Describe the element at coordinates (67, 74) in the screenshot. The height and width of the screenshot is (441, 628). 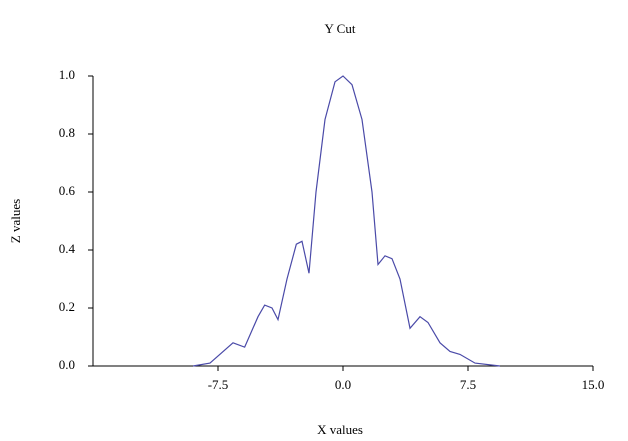
I see `y-tick-label: 1.0` at that location.